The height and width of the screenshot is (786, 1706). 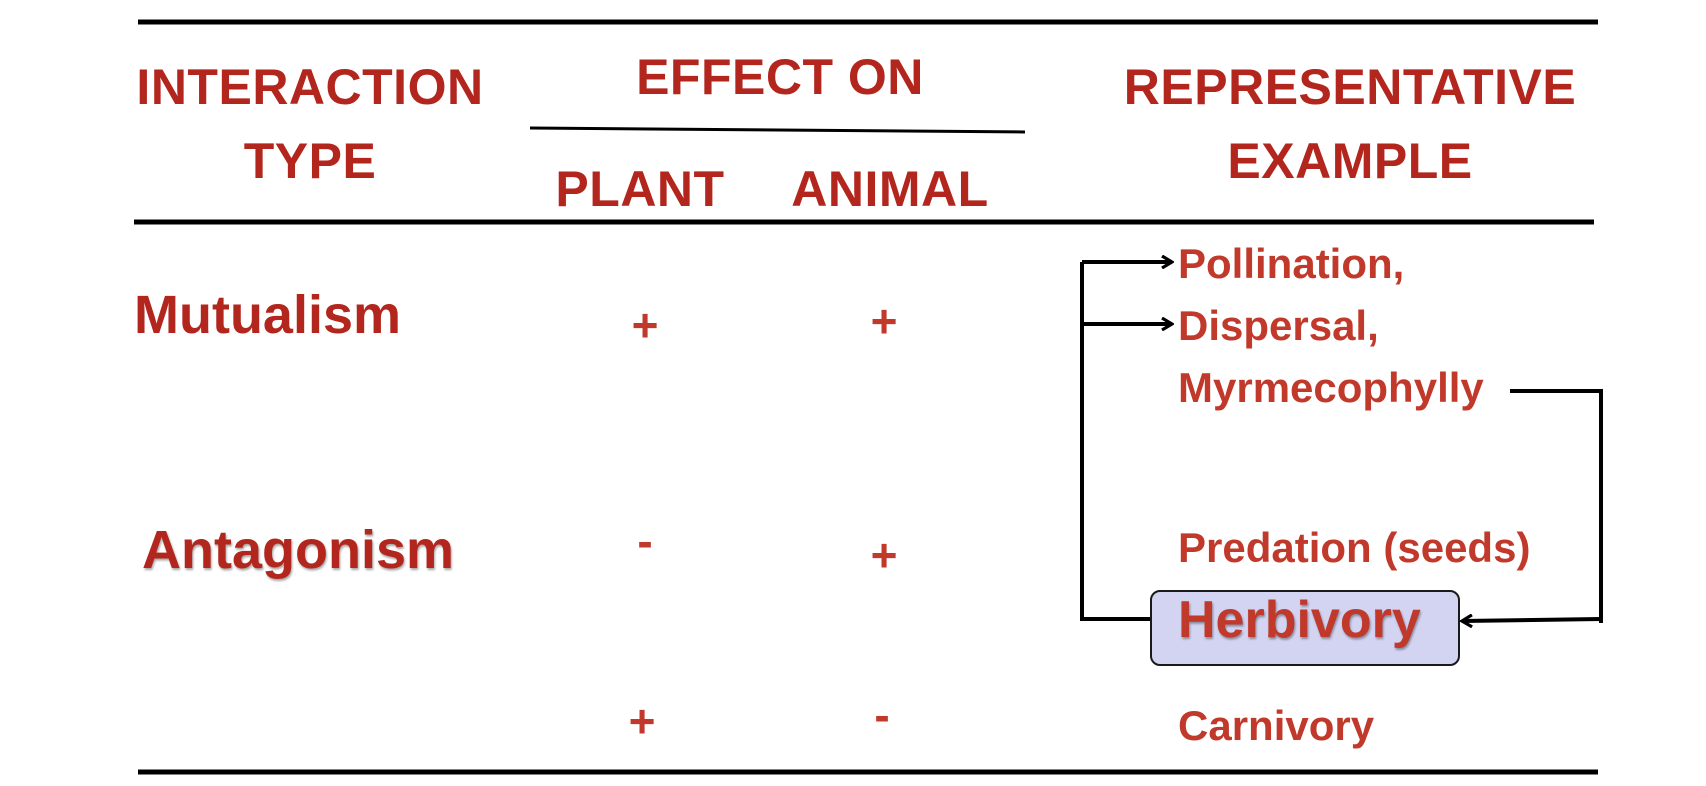 What do you see at coordinates (1350, 161) in the screenshot?
I see `header-representative-line2: EXAMPLE` at bounding box center [1350, 161].